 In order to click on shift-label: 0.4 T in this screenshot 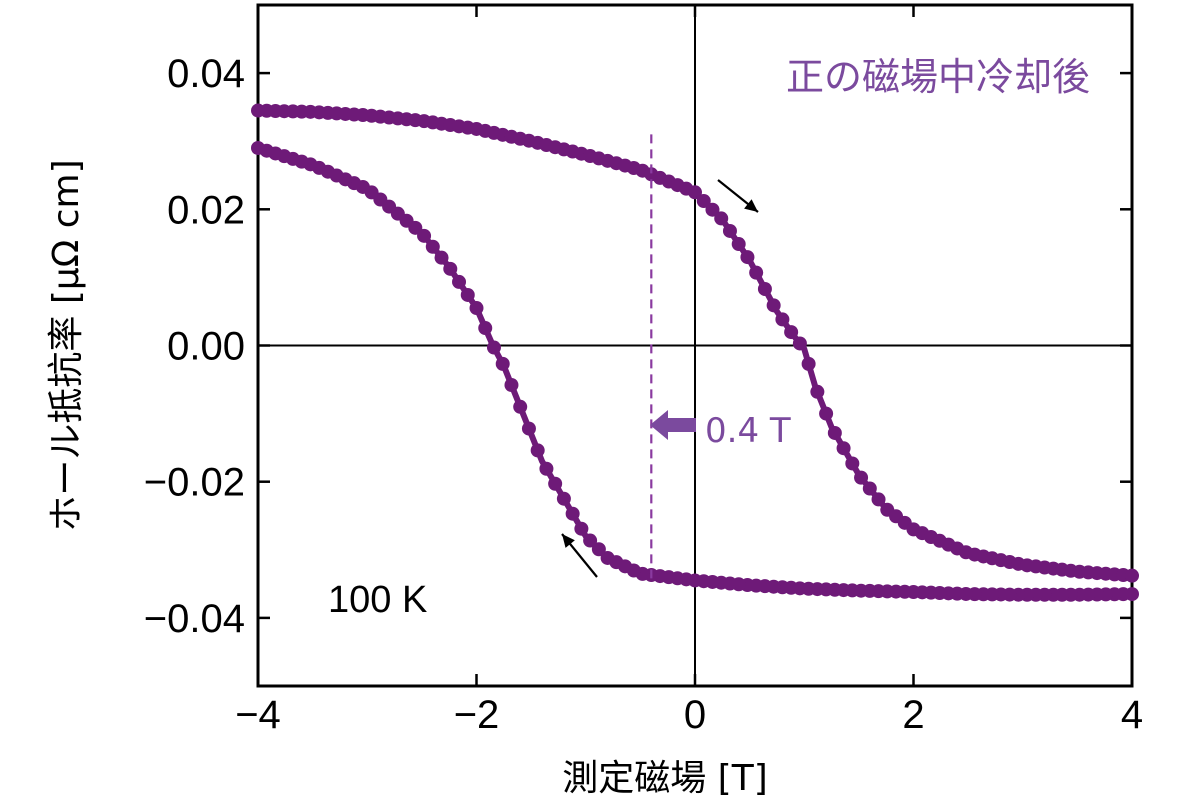, I will do `click(748, 431)`.